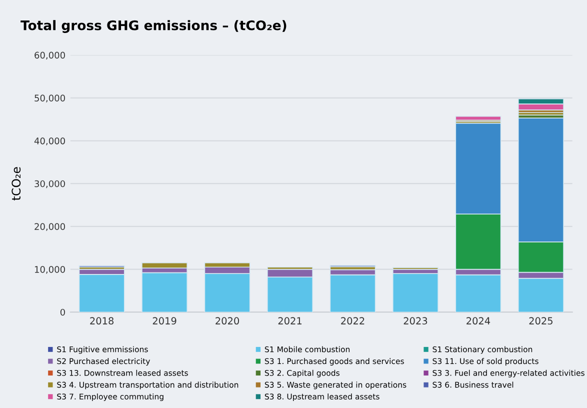 The image size is (587, 408). What do you see at coordinates (416, 321) in the screenshot?
I see `x-tick-label: 2023` at bounding box center [416, 321].